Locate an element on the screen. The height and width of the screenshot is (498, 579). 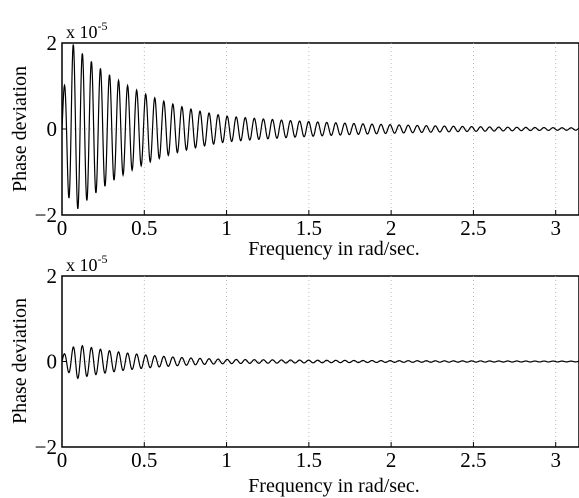
bottom-x-tick-label-3: 1.5 is located at coordinates (309, 460).